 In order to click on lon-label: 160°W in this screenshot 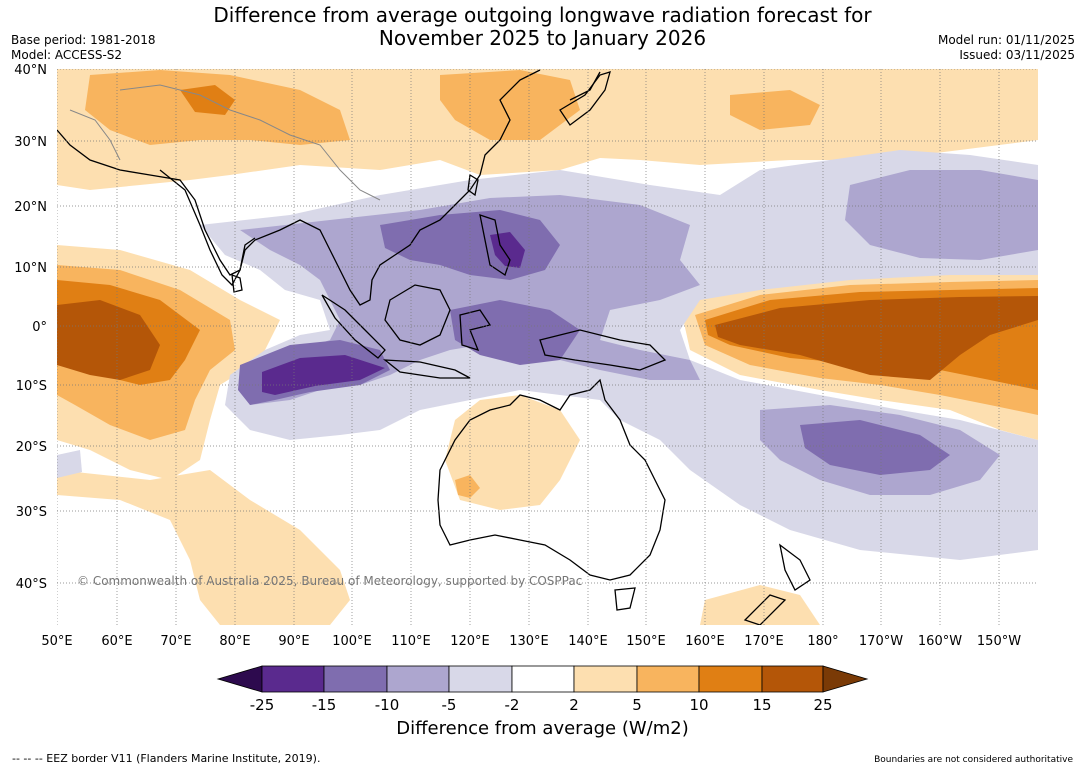, I will do `click(940, 641)`.